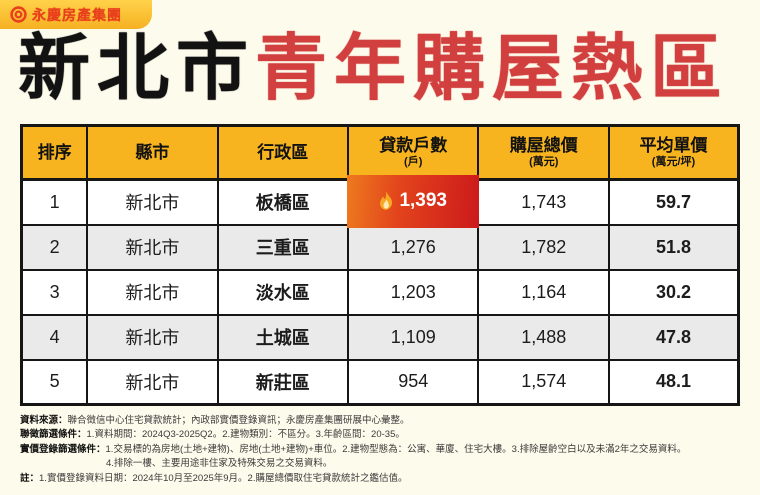 The height and width of the screenshot is (495, 760). Describe the element at coordinates (282, 202) in the screenshot. I see `cell-district: 板橋區` at that location.